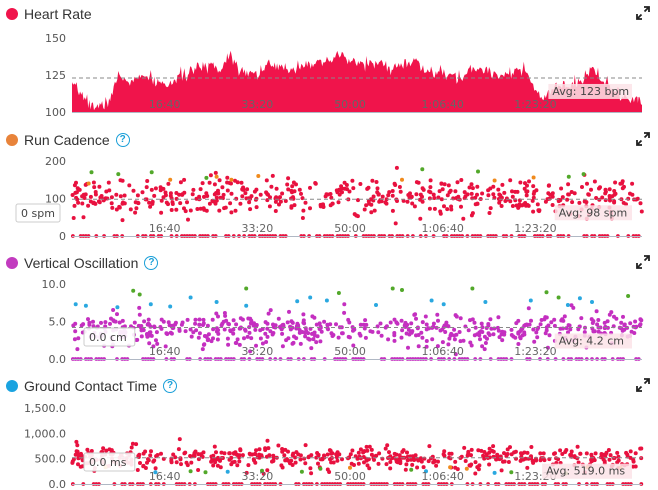 Image resolution: width=658 pixels, height=490 pixels. I want to click on vo-y-tick-label: 10.0, so click(54, 284).